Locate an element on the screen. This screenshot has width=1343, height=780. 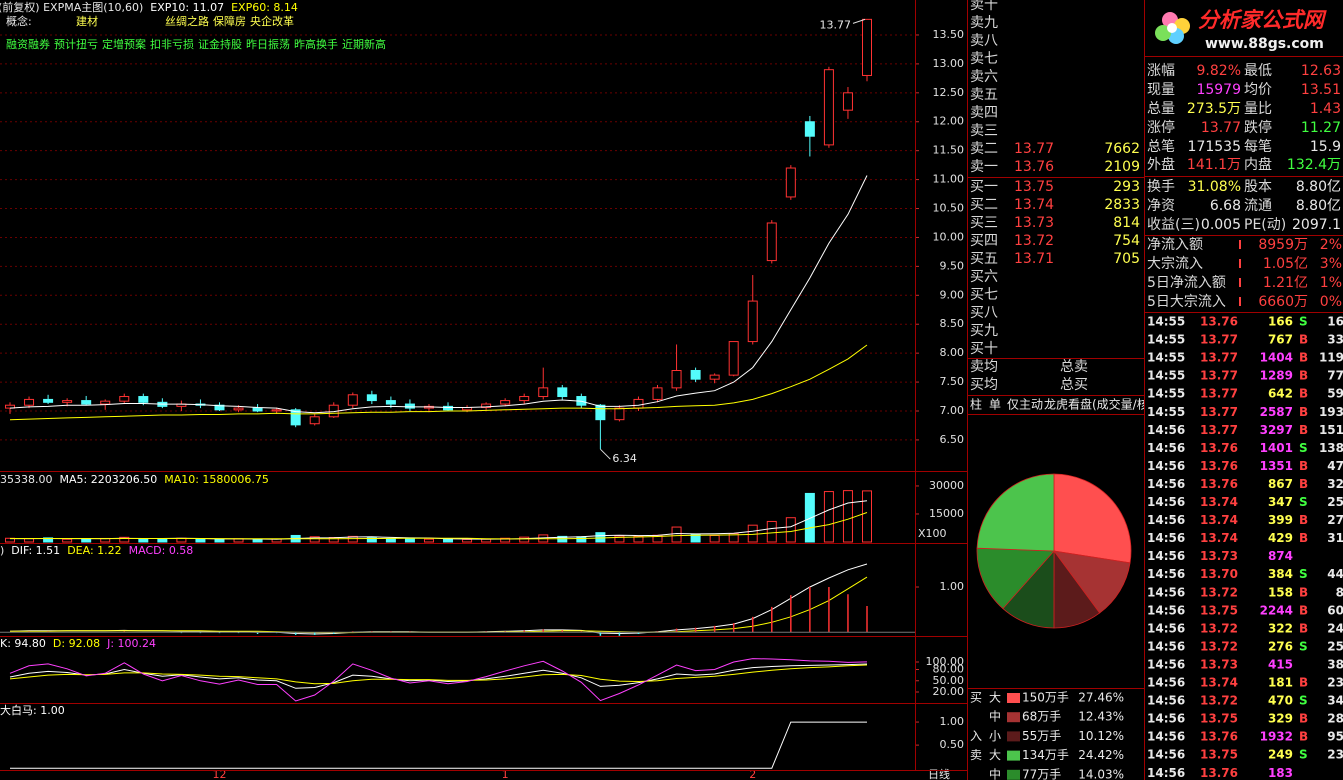
tick-count: 59 is located at coordinates (1335, 394).